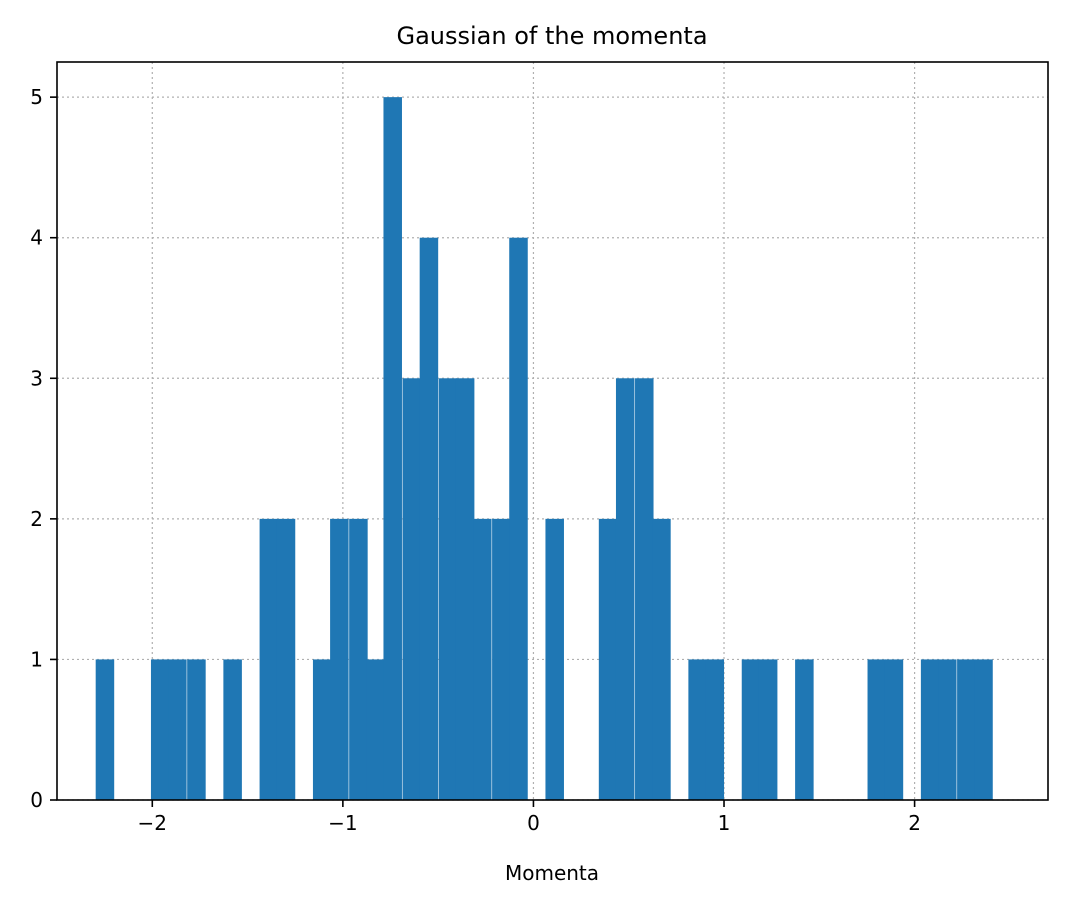 The image size is (1072, 908). What do you see at coordinates (552, 873) in the screenshot?
I see `x-axis-label: Momenta` at bounding box center [552, 873].